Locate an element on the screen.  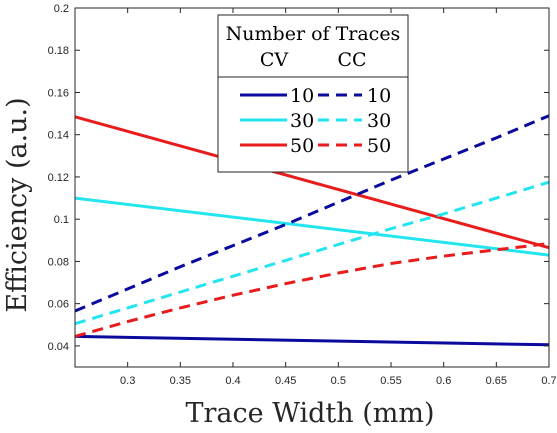
y-tick-label: 0.14 is located at coordinates (58, 136).